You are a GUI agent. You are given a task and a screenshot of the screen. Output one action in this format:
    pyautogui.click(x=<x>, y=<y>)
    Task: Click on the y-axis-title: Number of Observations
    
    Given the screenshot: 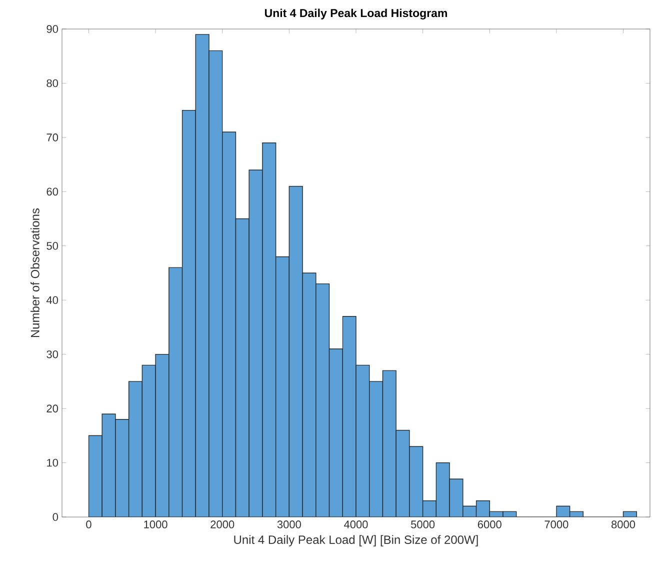 What is the action you would take?
    pyautogui.click(x=35, y=273)
    